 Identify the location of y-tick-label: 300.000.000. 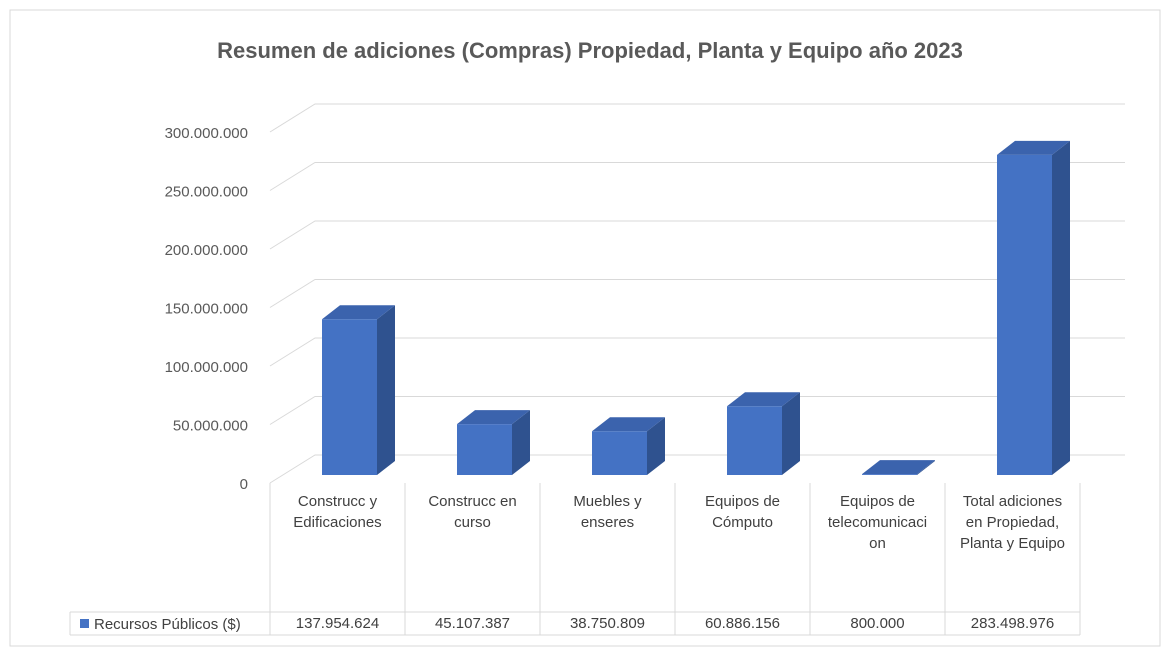
(206, 133).